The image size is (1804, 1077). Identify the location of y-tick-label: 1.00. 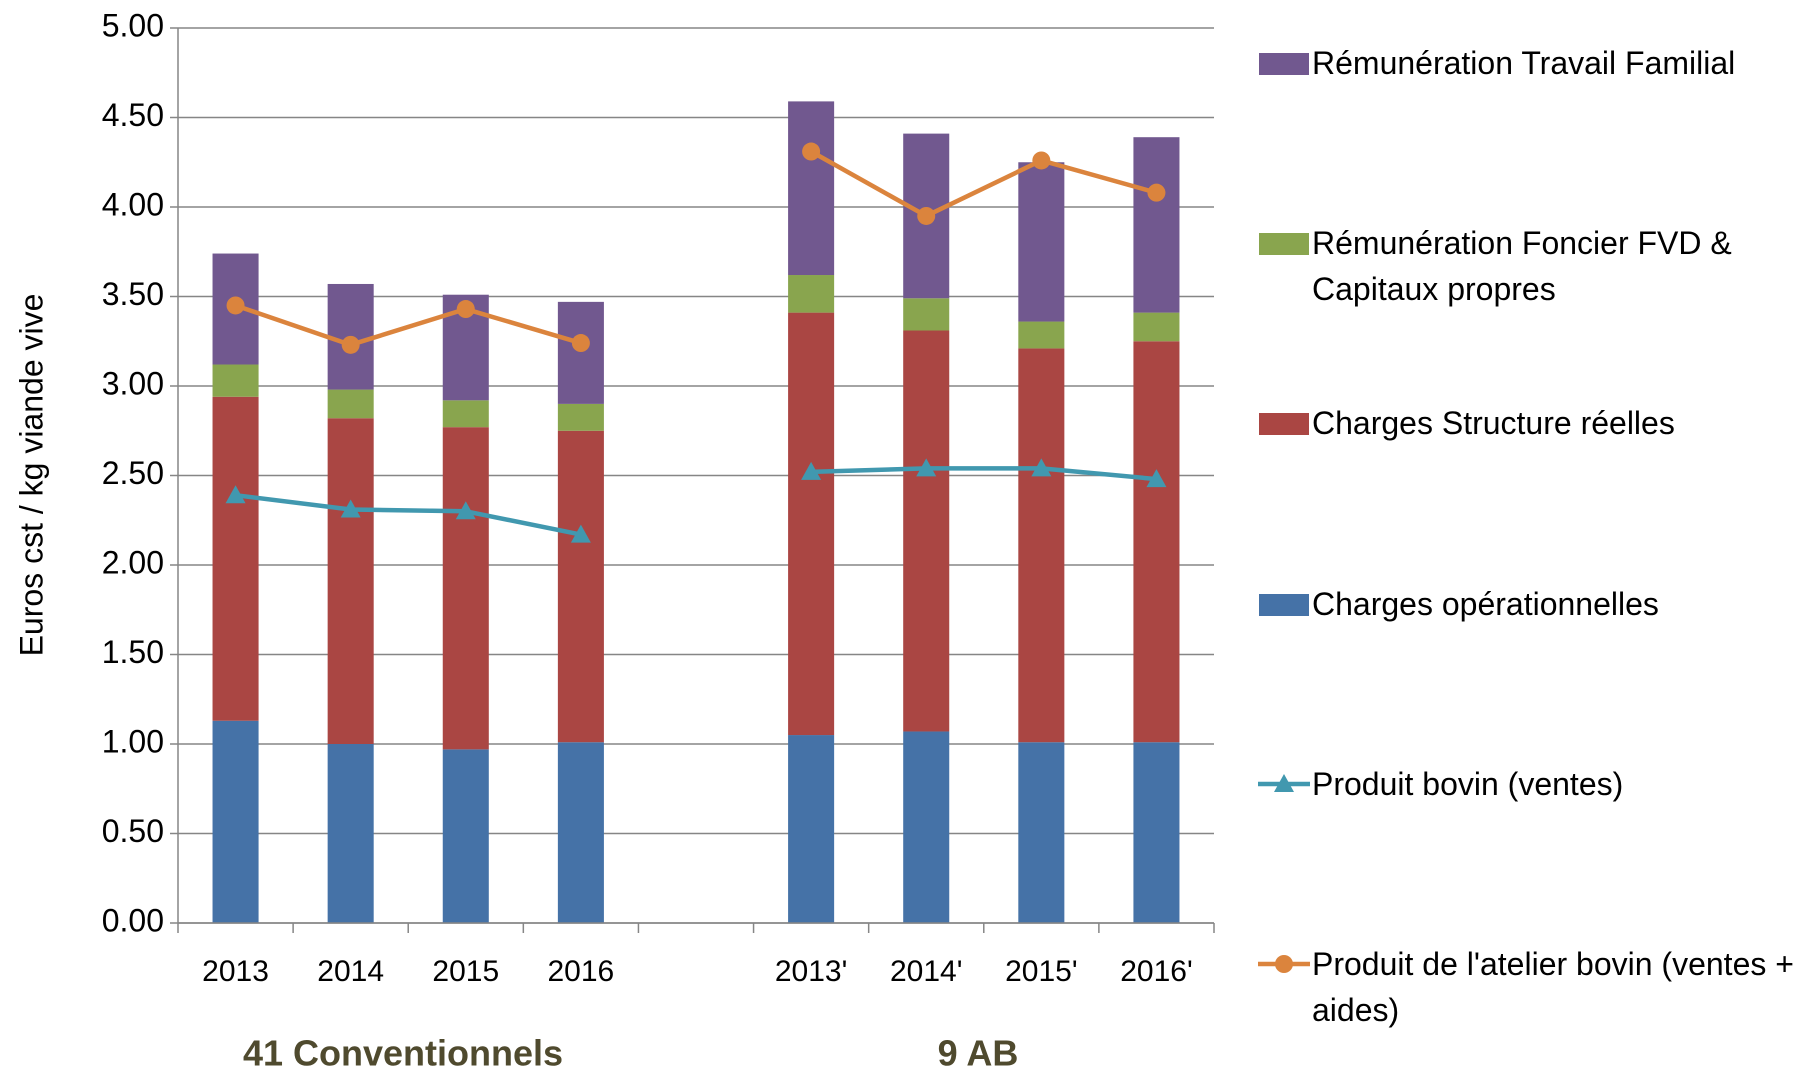
(133, 741).